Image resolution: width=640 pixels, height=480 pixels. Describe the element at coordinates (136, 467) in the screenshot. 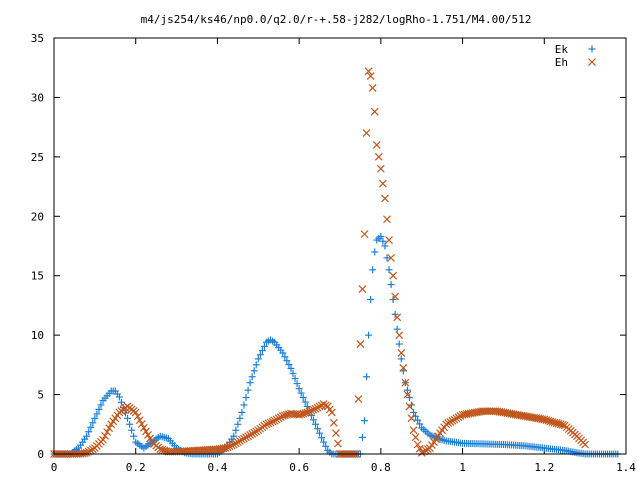

I see `x-tick-label: 0.2` at that location.